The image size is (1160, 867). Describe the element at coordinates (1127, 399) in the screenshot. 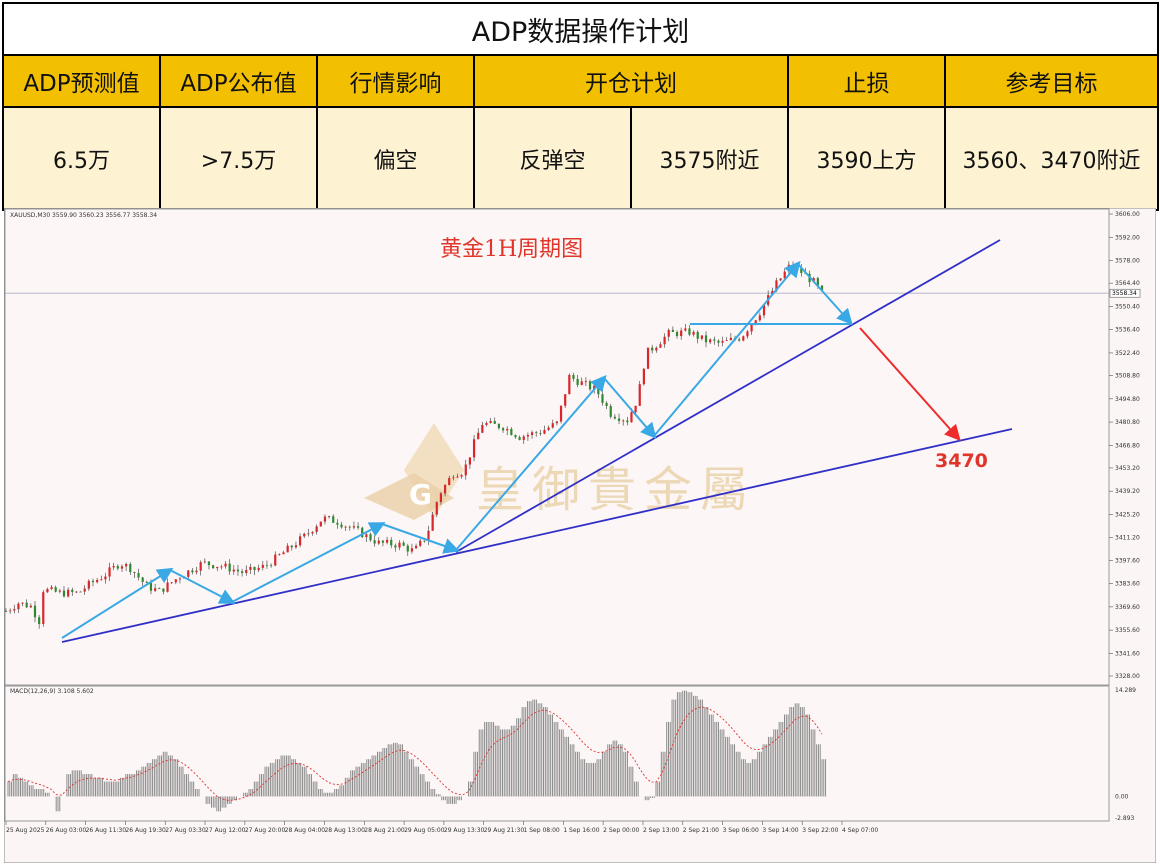

I see `price-tick-label: 3494.80` at that location.